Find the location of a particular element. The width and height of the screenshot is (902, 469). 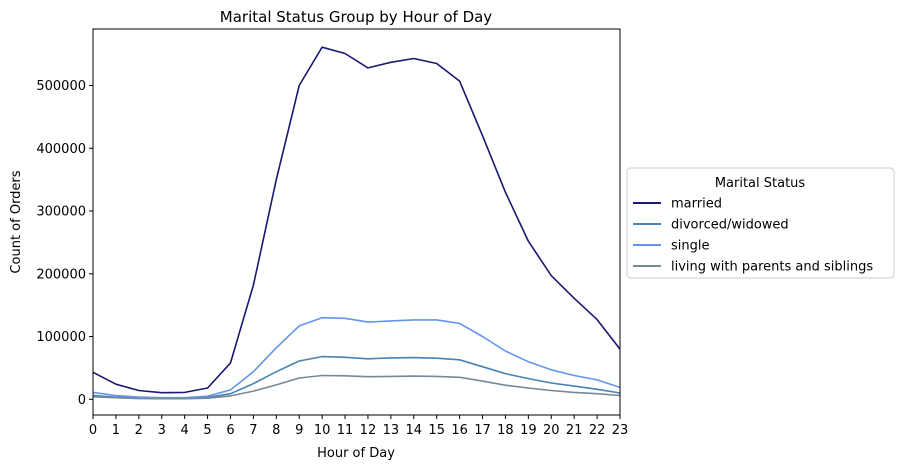

legend-box is located at coordinates (760, 223).